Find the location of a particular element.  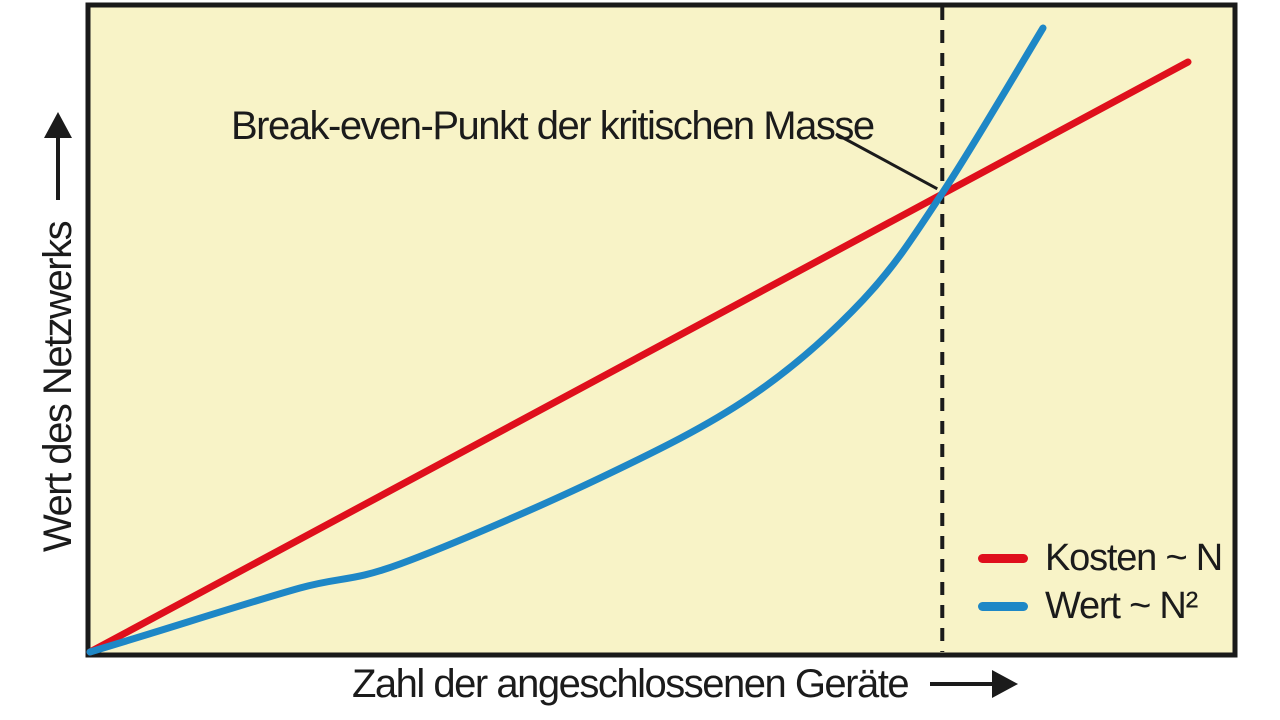

annotation-label: Break-even-Punkt der kritischen Masse is located at coordinates (553, 126).